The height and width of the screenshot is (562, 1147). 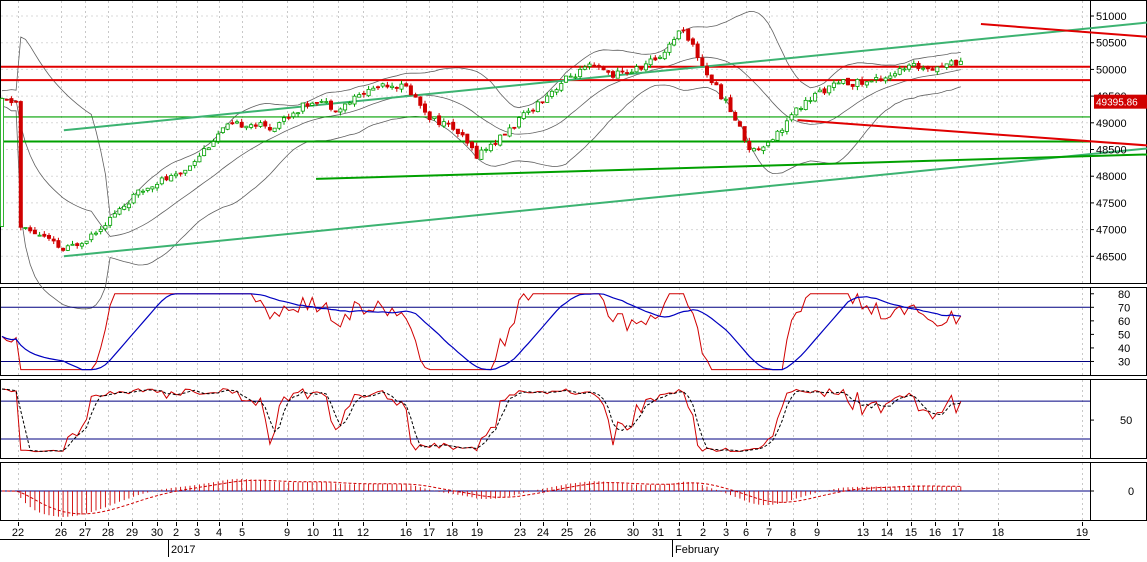 I want to click on last-price-background, so click(x=1120, y=101).